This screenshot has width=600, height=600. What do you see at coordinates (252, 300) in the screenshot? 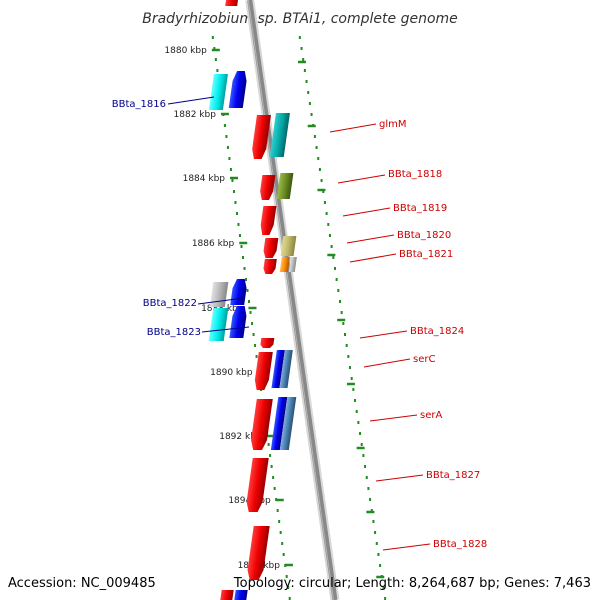
I see `gene-features` at bounding box center [252, 300].